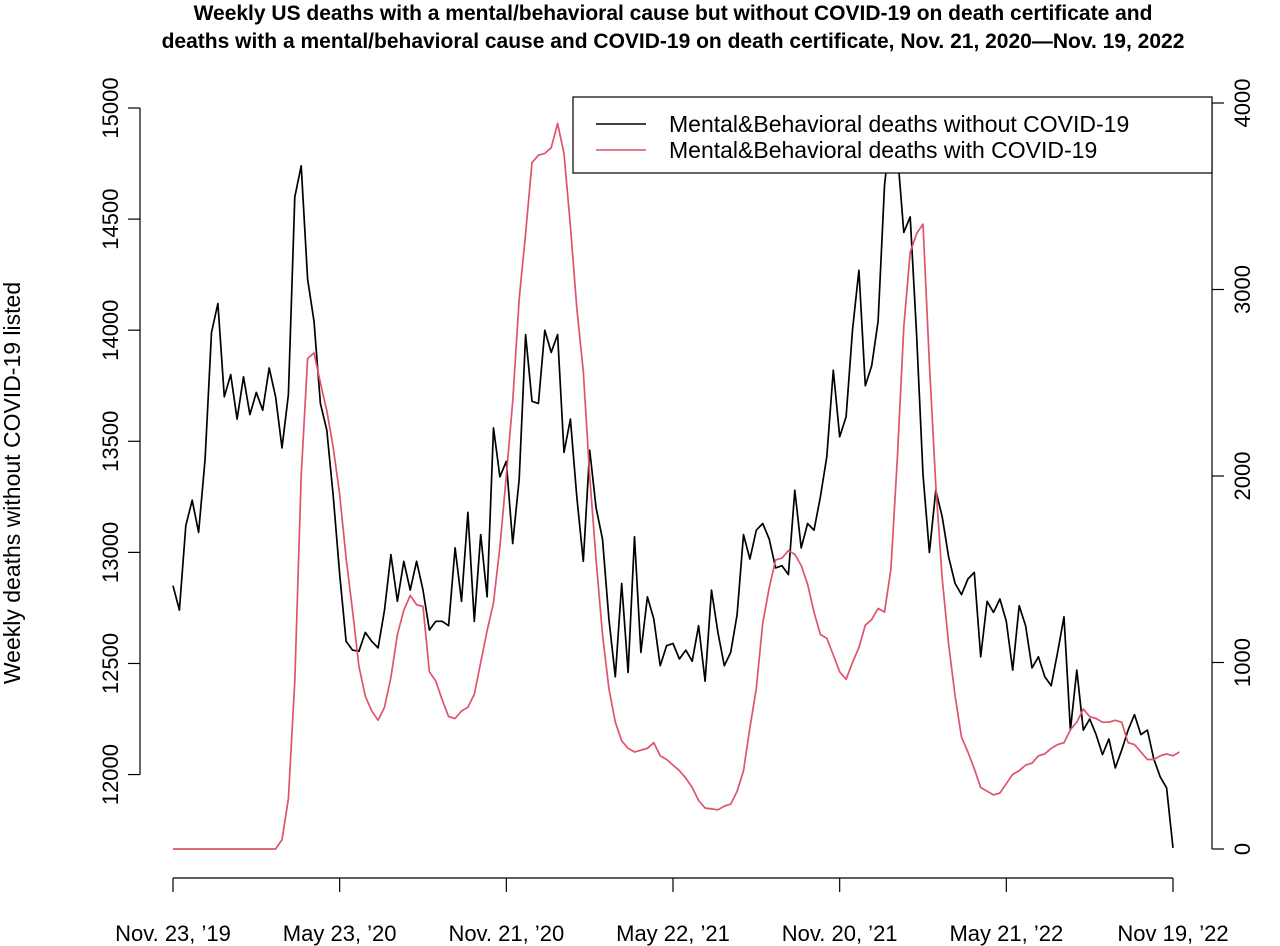  I want to click on y-left-tick-label: 14500, so click(110, 219).